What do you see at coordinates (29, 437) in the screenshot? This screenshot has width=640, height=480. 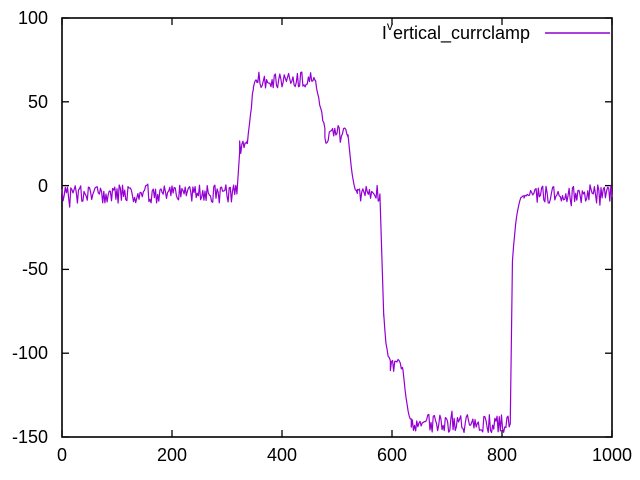 I see `y-tick-label: -150` at bounding box center [29, 437].